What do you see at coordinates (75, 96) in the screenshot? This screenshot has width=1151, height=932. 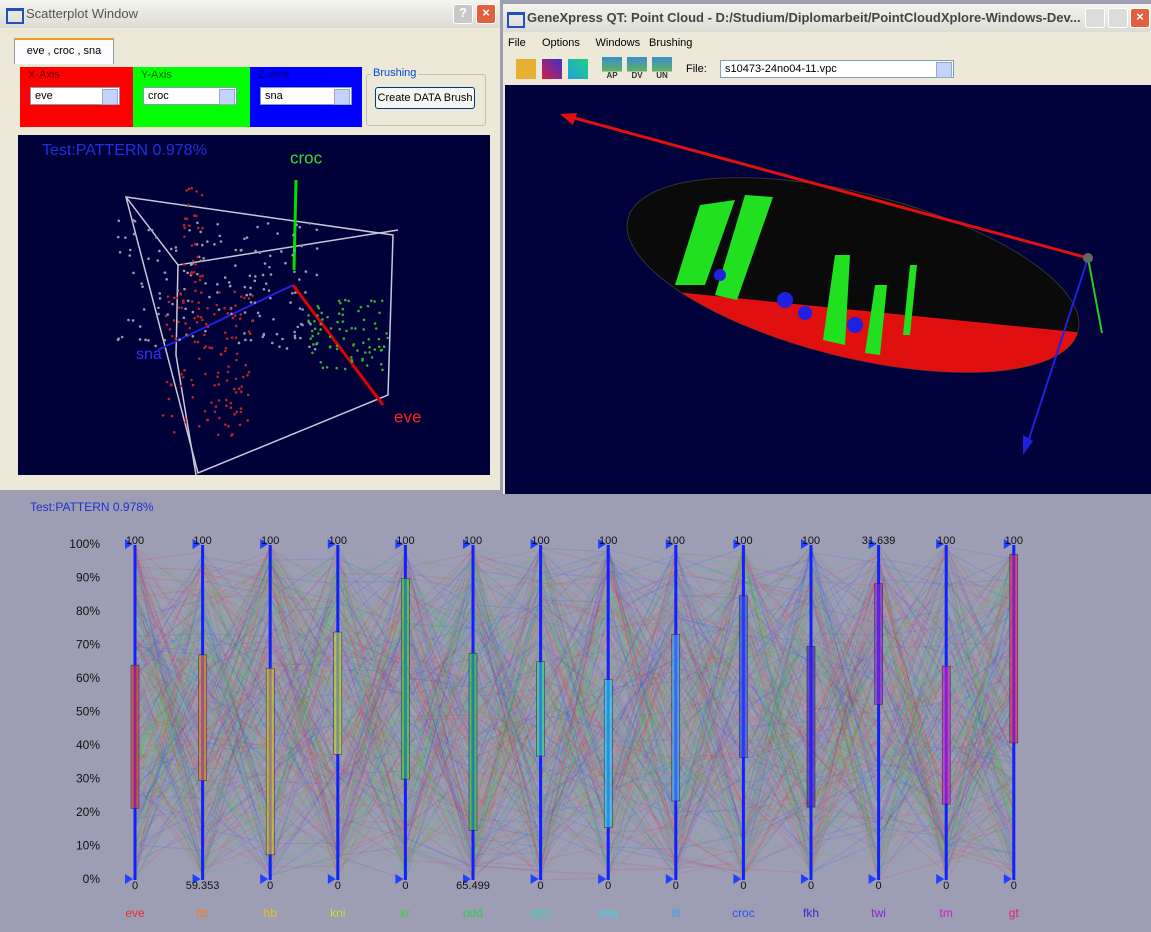 I see `x-axis-select: eve` at bounding box center [75, 96].